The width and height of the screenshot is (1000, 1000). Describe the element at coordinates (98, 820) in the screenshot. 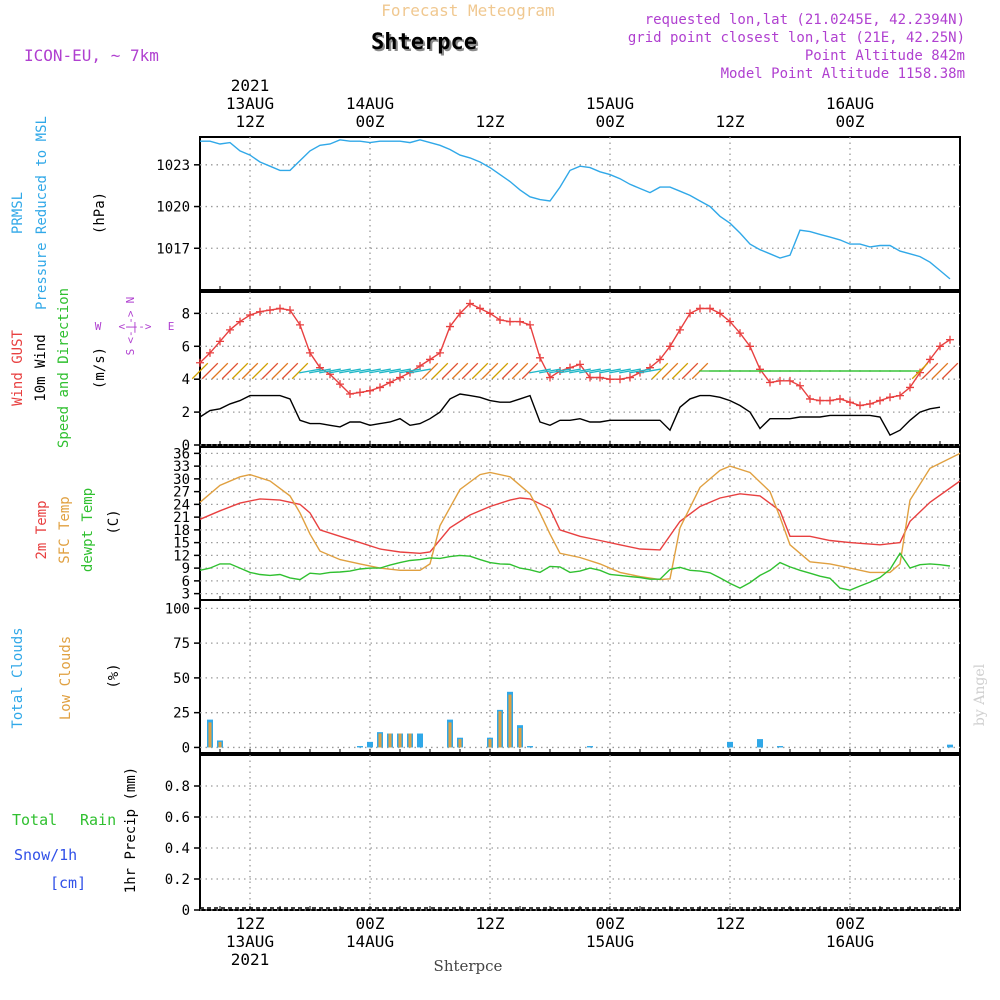

I see `rain-label: Rain` at that location.